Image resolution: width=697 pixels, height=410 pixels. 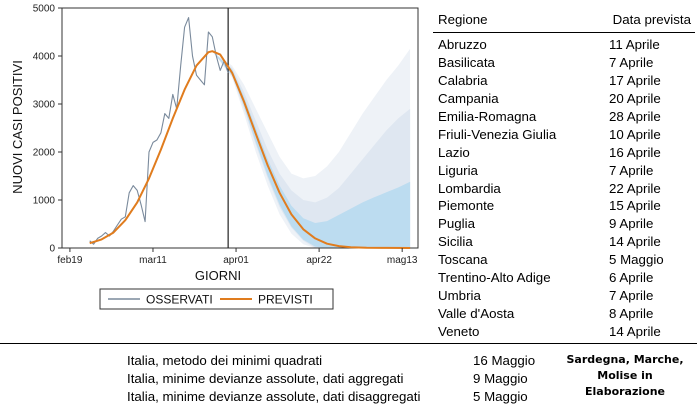 What do you see at coordinates (564, 242) in the screenshot?
I see `table-row: Sicilia 14 Aprile` at bounding box center [564, 242].